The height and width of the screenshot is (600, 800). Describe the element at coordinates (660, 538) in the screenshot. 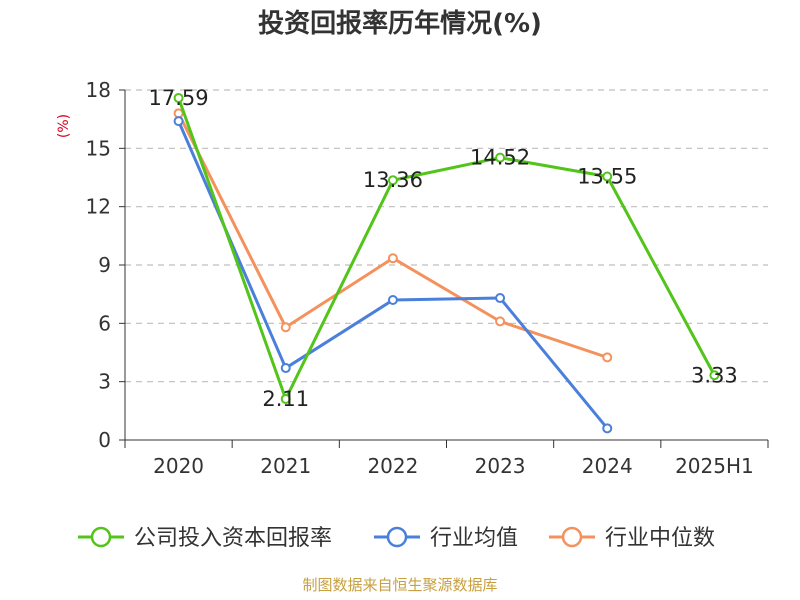

I see `legend-label: 行业中位数` at that location.